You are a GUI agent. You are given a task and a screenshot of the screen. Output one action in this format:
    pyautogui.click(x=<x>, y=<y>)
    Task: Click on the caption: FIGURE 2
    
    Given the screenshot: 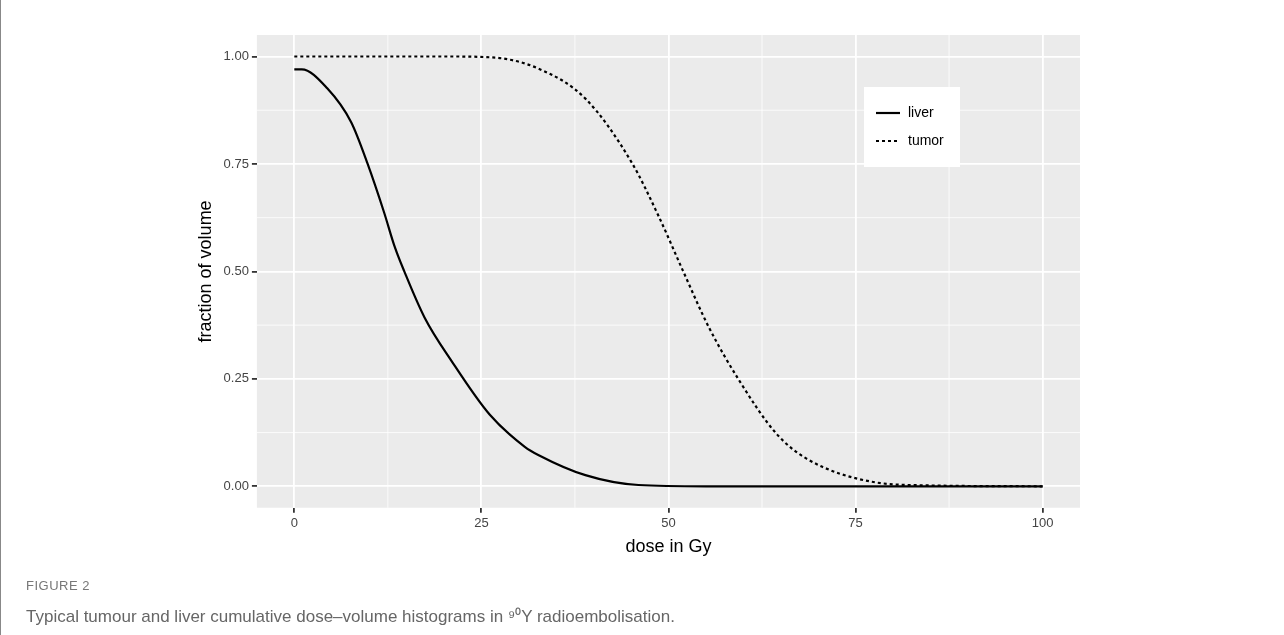 What is the action you would take?
    pyautogui.click(x=58, y=585)
    